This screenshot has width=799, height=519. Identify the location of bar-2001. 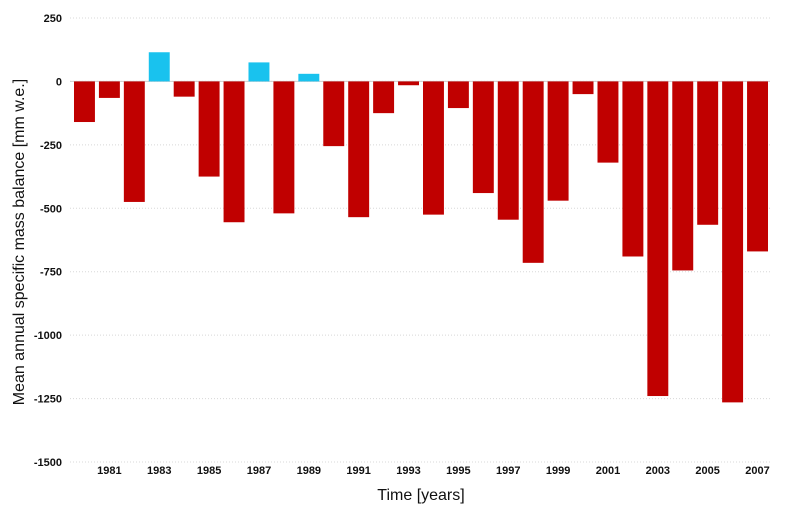
(608, 122).